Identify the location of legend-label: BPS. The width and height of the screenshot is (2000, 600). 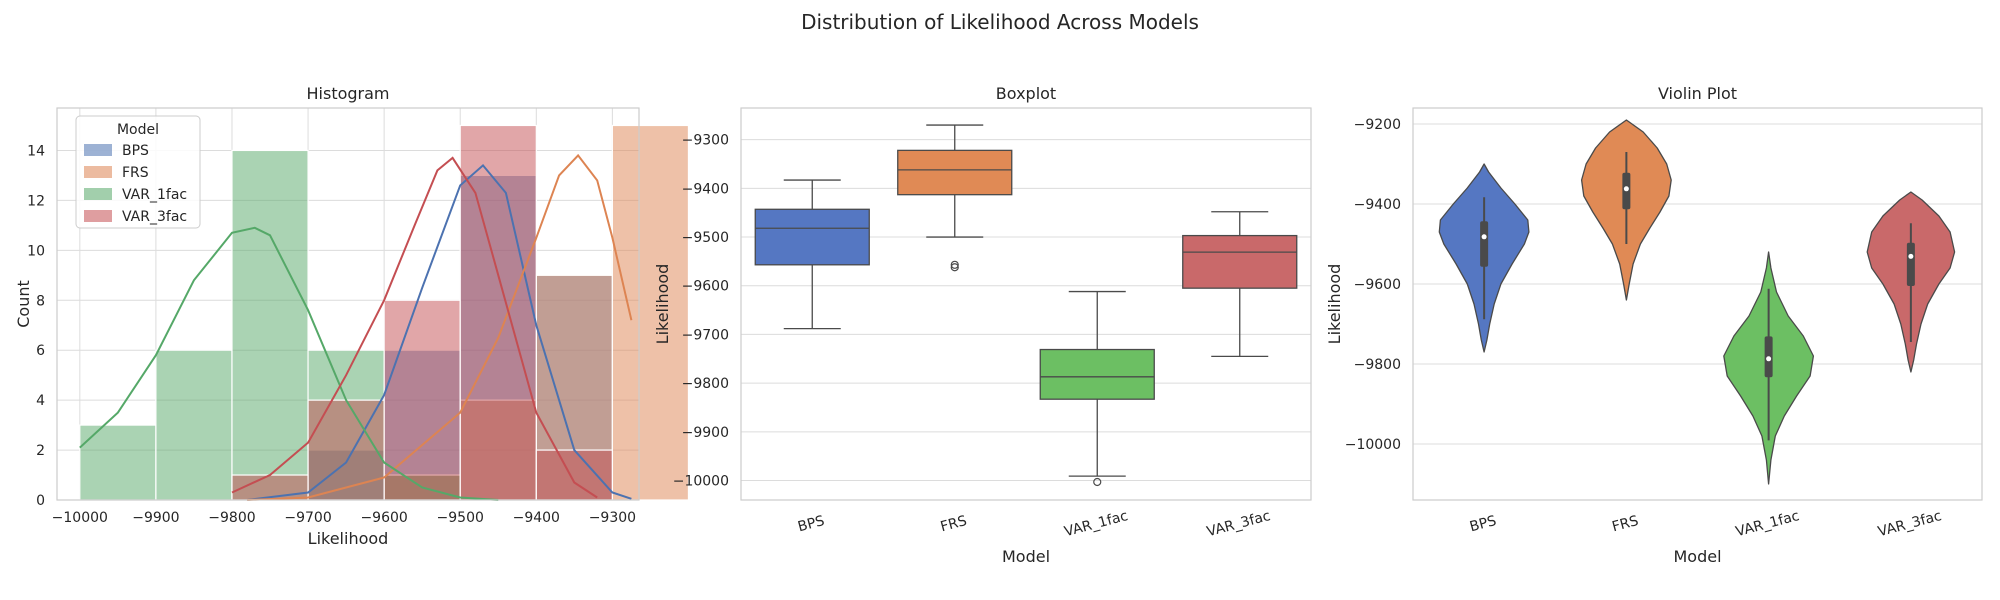
(135, 151).